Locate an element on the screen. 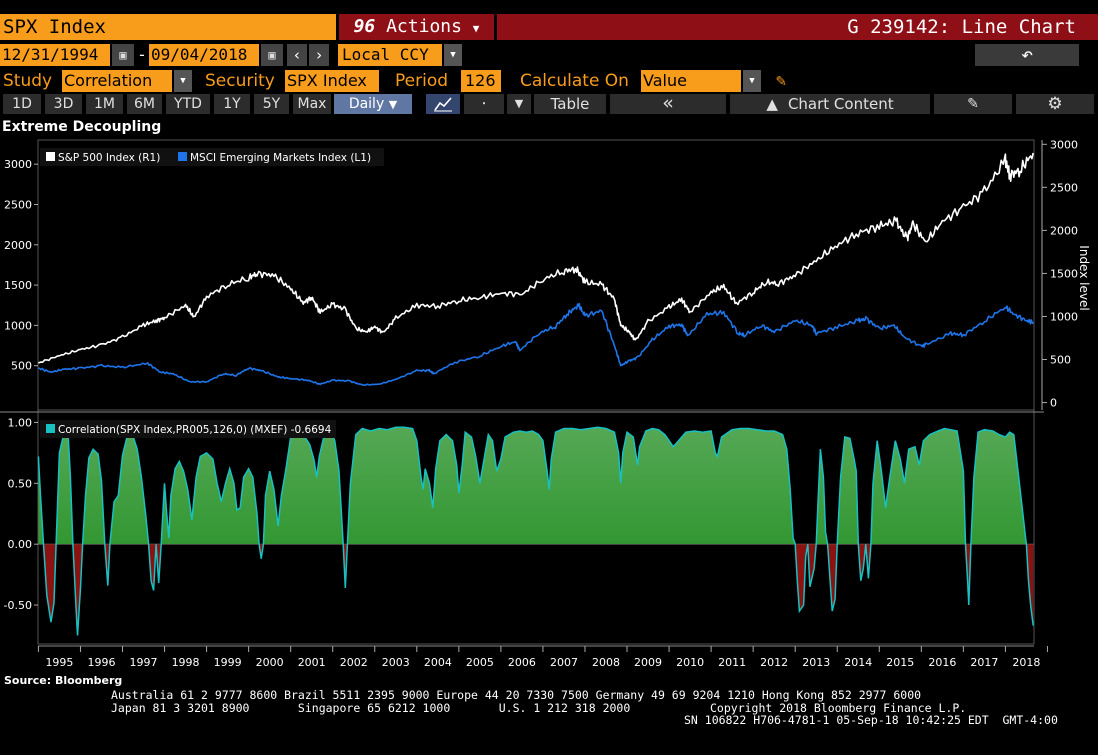 The image size is (1098, 755). chart-content-button: ▲ Chart Content is located at coordinates (830, 104).